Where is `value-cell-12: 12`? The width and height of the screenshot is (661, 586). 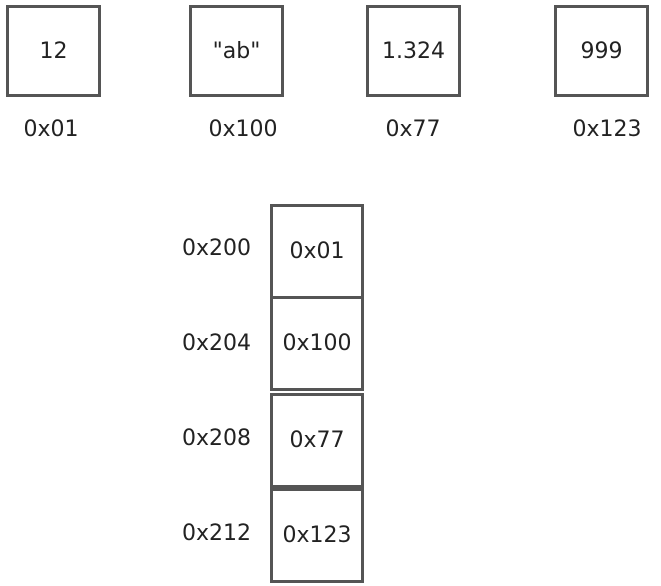 value-cell-12: 12 is located at coordinates (53, 51).